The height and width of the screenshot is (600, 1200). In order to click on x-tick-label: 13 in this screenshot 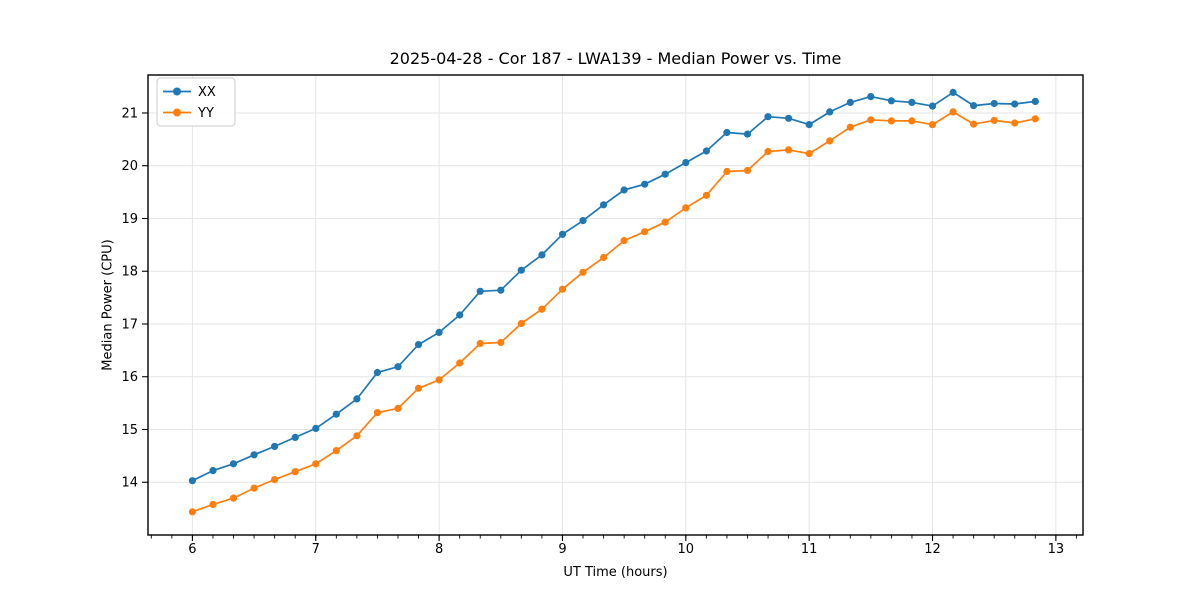, I will do `click(1056, 549)`.